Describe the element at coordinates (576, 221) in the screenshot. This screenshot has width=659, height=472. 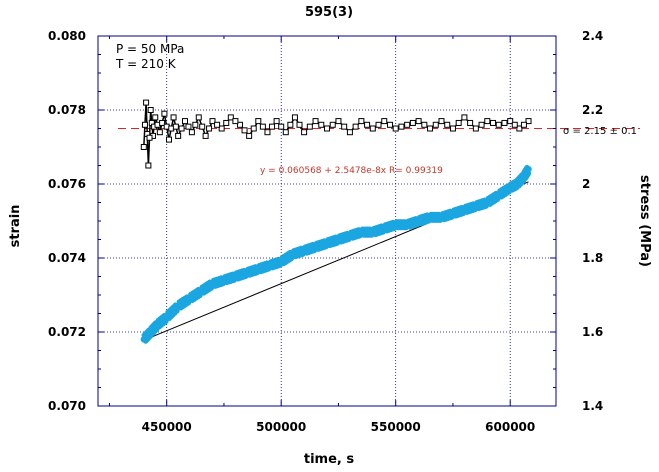
I see `y-axis-right: 1.4 1.6 1.8 2 2.2 2.4` at that location.